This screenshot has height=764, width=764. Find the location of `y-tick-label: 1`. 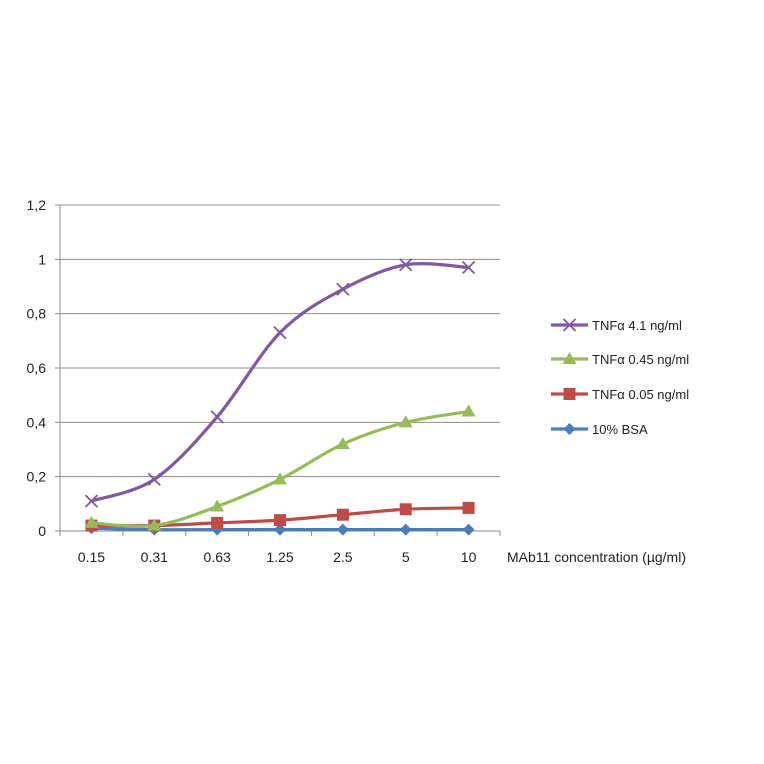

y-tick-label: 1 is located at coordinates (42, 259).